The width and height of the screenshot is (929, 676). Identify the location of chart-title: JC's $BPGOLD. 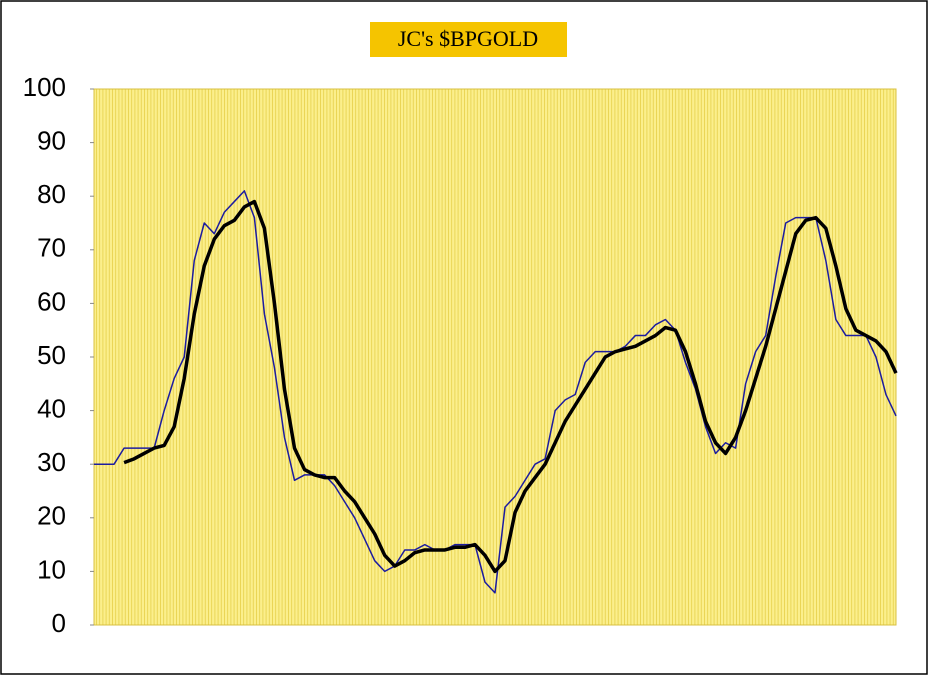
(468, 38).